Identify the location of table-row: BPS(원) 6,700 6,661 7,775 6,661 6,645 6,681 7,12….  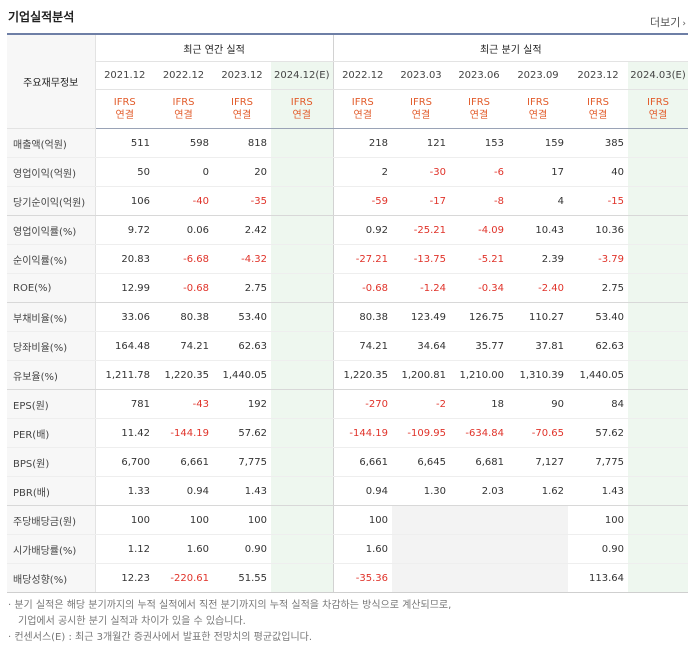
(347, 462).